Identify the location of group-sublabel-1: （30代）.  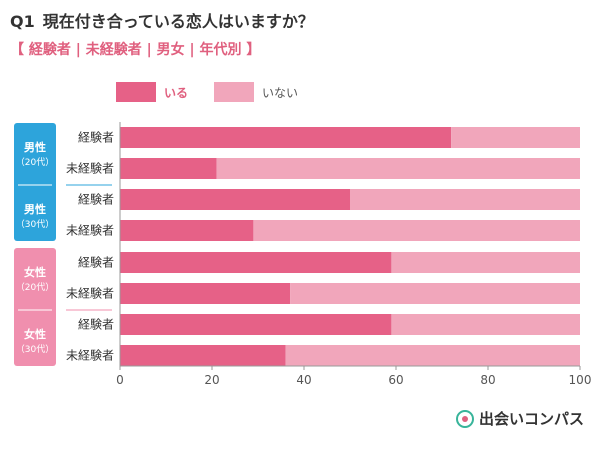
(35, 224).